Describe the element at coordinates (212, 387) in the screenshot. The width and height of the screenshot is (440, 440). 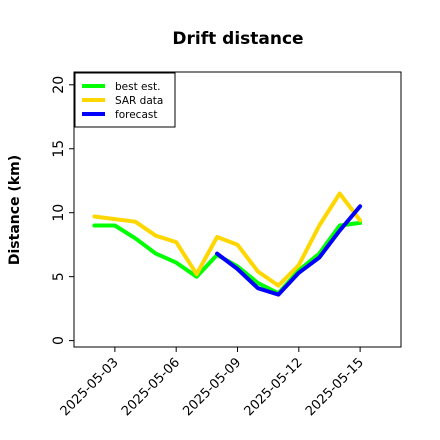
I see `x-tick-label: 2025-05-09` at that location.